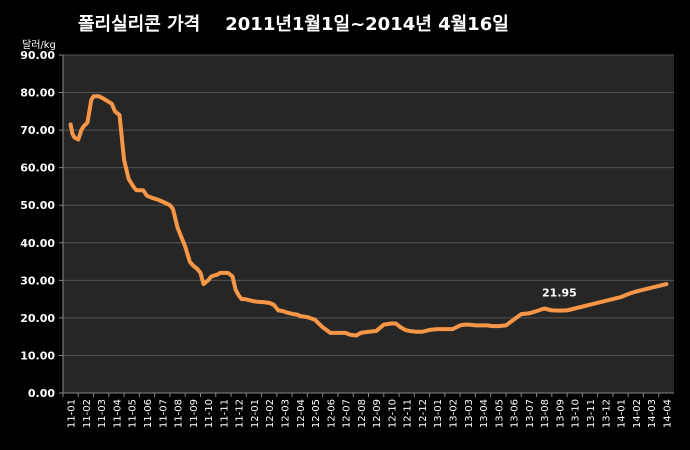 The image size is (690, 450). What do you see at coordinates (576, 413) in the screenshot?
I see `x-tick-label: 13-10` at bounding box center [576, 413].